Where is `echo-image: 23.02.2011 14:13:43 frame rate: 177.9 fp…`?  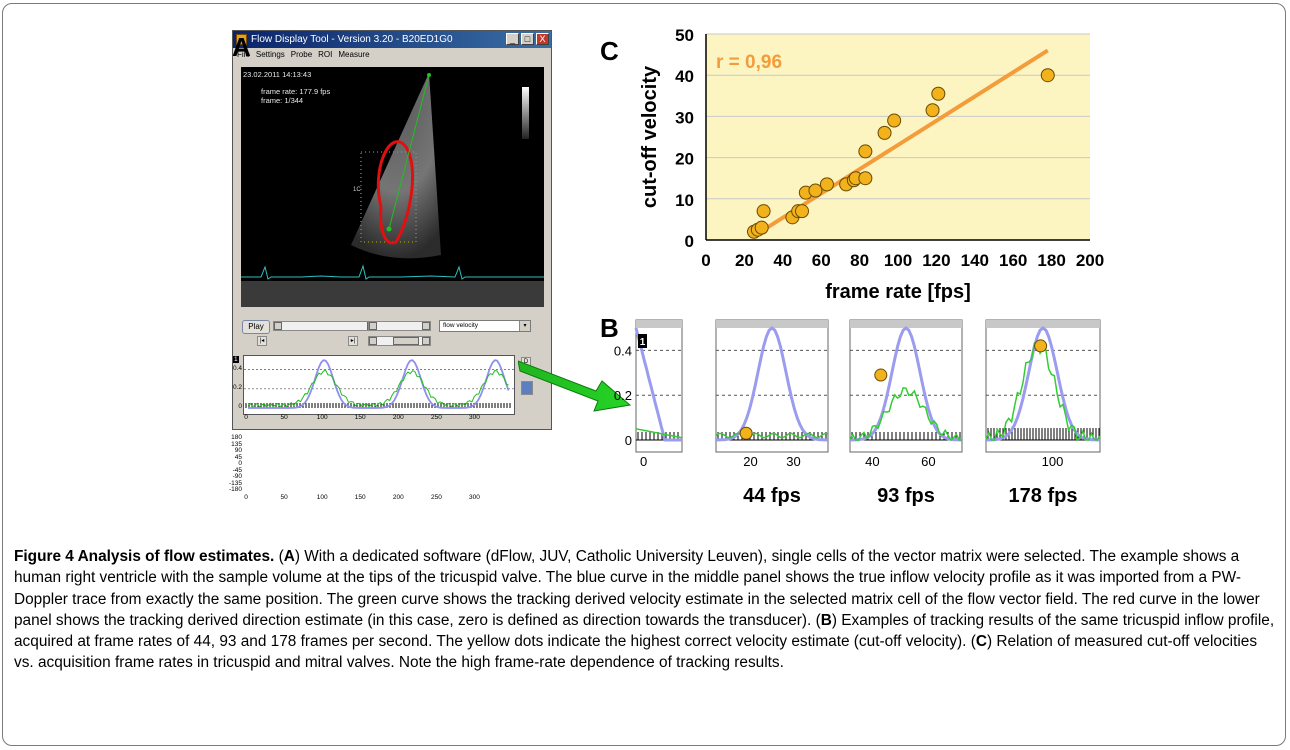
echo-image: 23.02.2011 14:13:43 frame rate: 177.9 fp… is located at coordinates (392, 173).